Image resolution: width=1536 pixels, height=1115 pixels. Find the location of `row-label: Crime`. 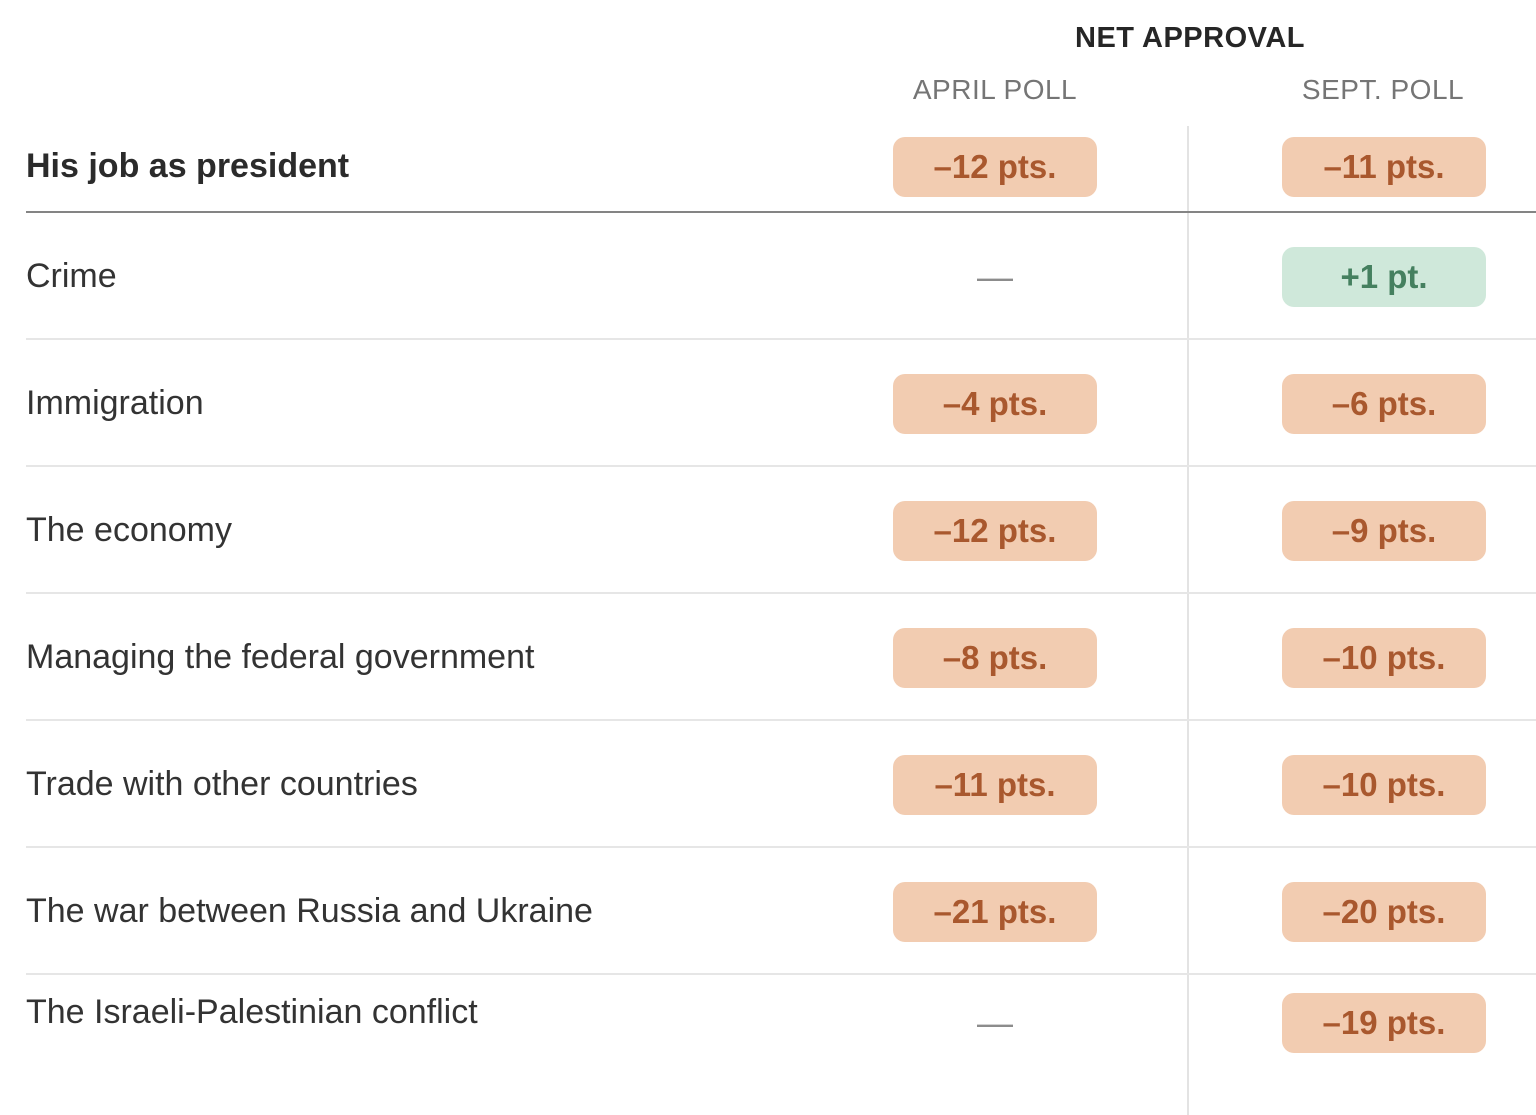

row-label: Crime is located at coordinates (71, 276).